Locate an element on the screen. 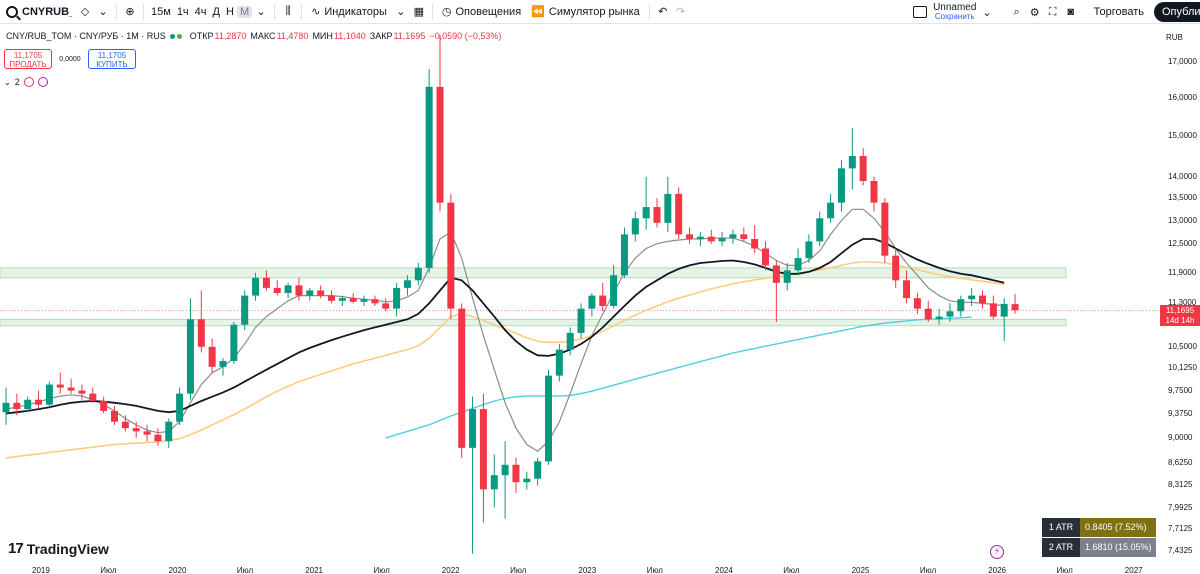 This screenshot has height=574, width=1200. legend-change: −0,0590 (−0,53%) is located at coordinates (465, 36).